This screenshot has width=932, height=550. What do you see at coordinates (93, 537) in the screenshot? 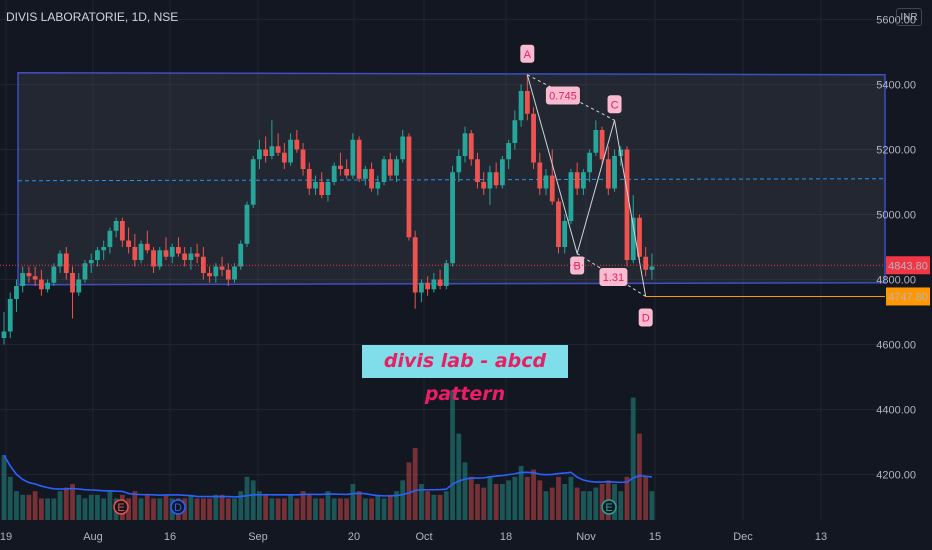
I see `x-tick-label: Aug` at bounding box center [93, 537].